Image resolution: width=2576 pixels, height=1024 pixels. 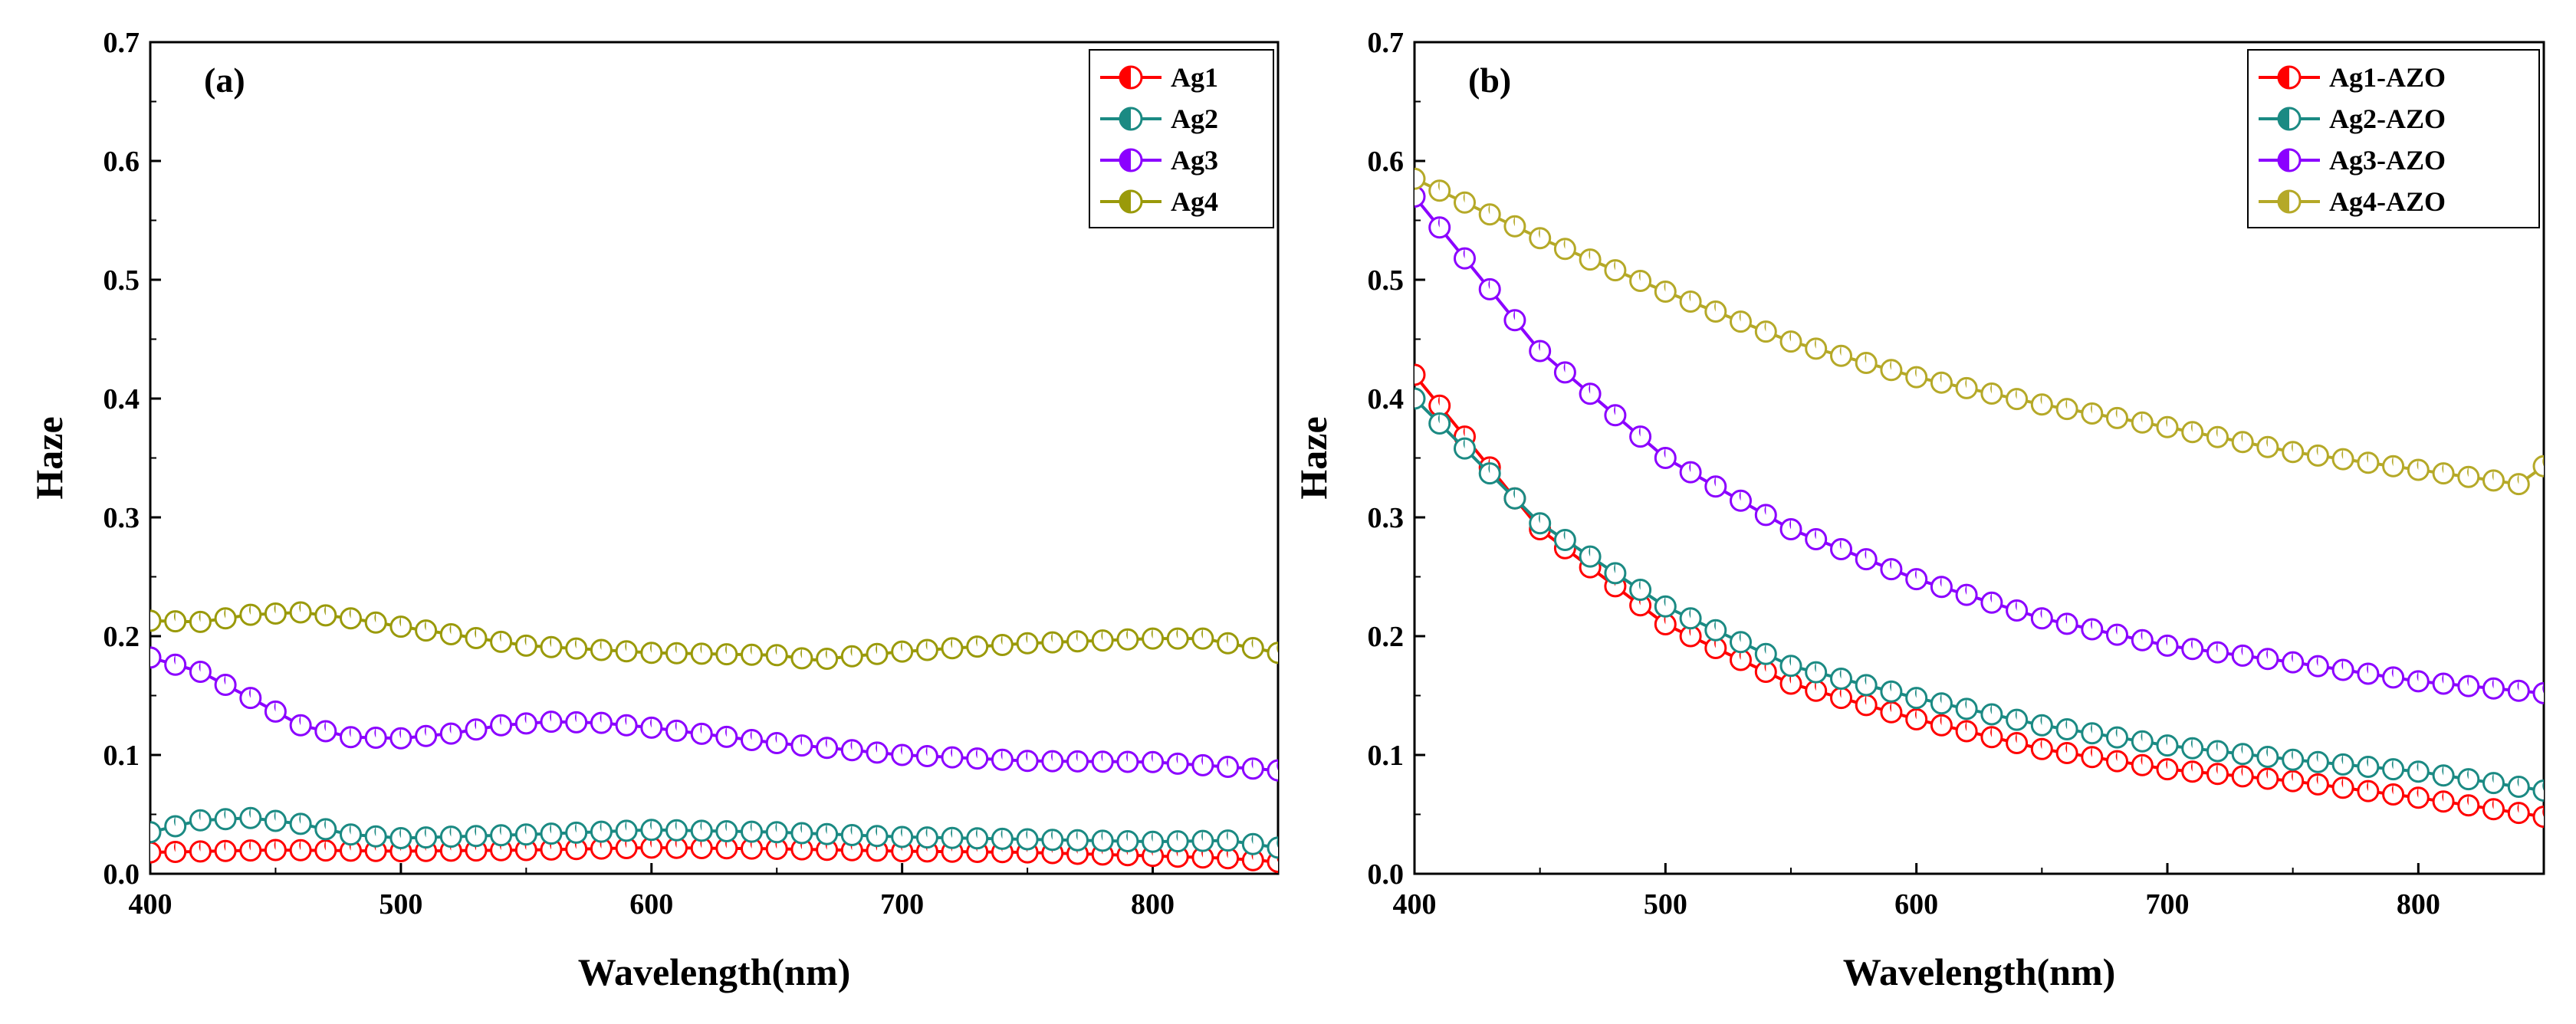 What do you see at coordinates (1314, 457) in the screenshot?
I see `y-axis-title: Haze` at bounding box center [1314, 457].